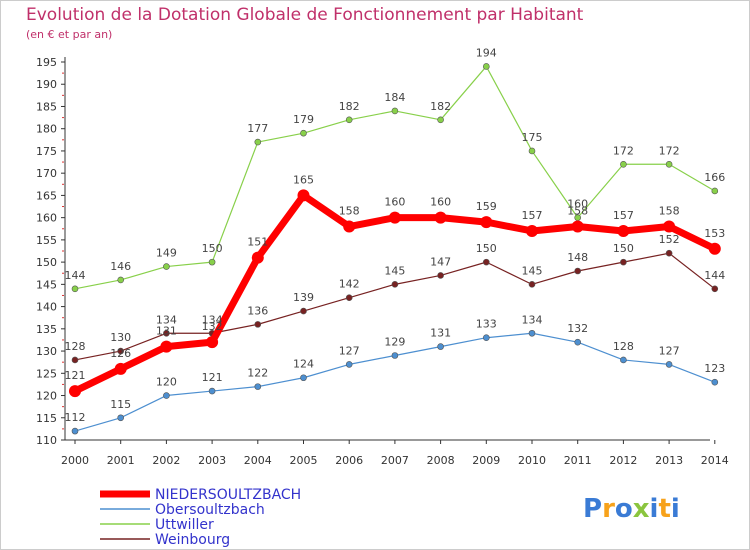 This screenshot has height=550, width=750. What do you see at coordinates (669, 239) in the screenshot?
I see `data-label: 152` at bounding box center [669, 239].